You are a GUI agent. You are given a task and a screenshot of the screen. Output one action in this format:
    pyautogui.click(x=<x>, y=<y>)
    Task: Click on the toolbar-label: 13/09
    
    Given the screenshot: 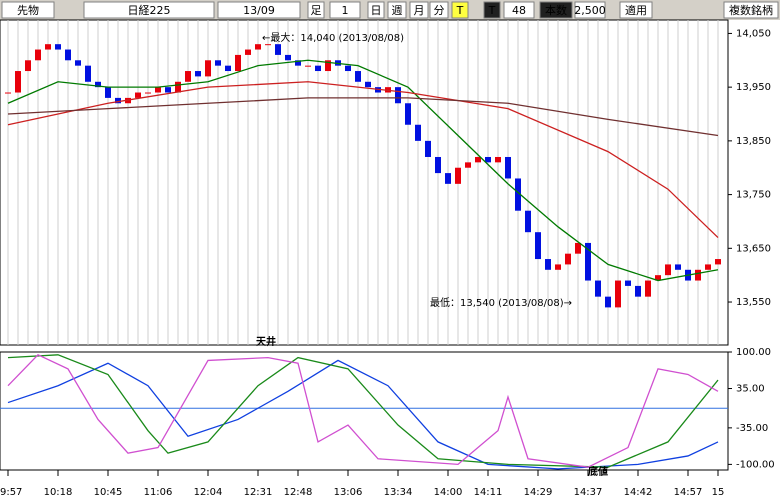 What is the action you would take?
    pyautogui.click(x=259, y=10)
    